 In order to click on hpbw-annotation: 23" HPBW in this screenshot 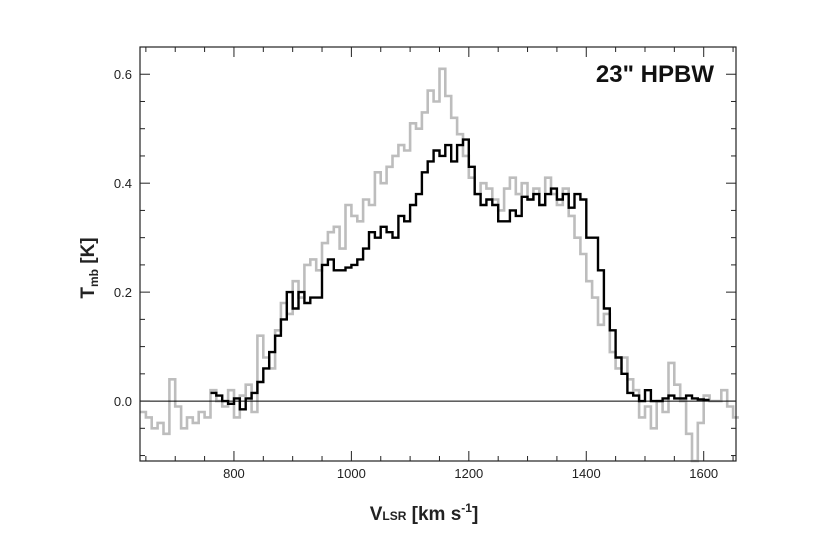, I will do `click(655, 74)`.